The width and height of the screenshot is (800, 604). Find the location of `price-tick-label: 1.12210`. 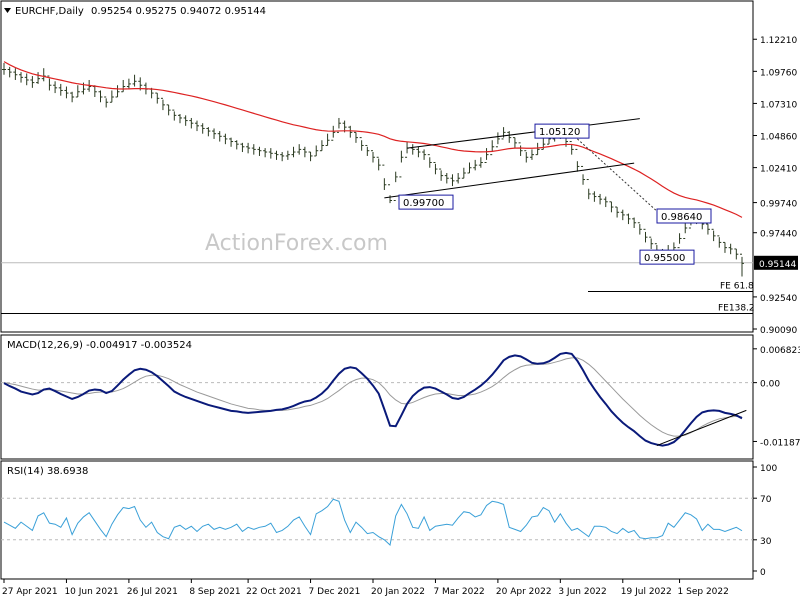

price-tick-label: 1.12210 is located at coordinates (778, 41).